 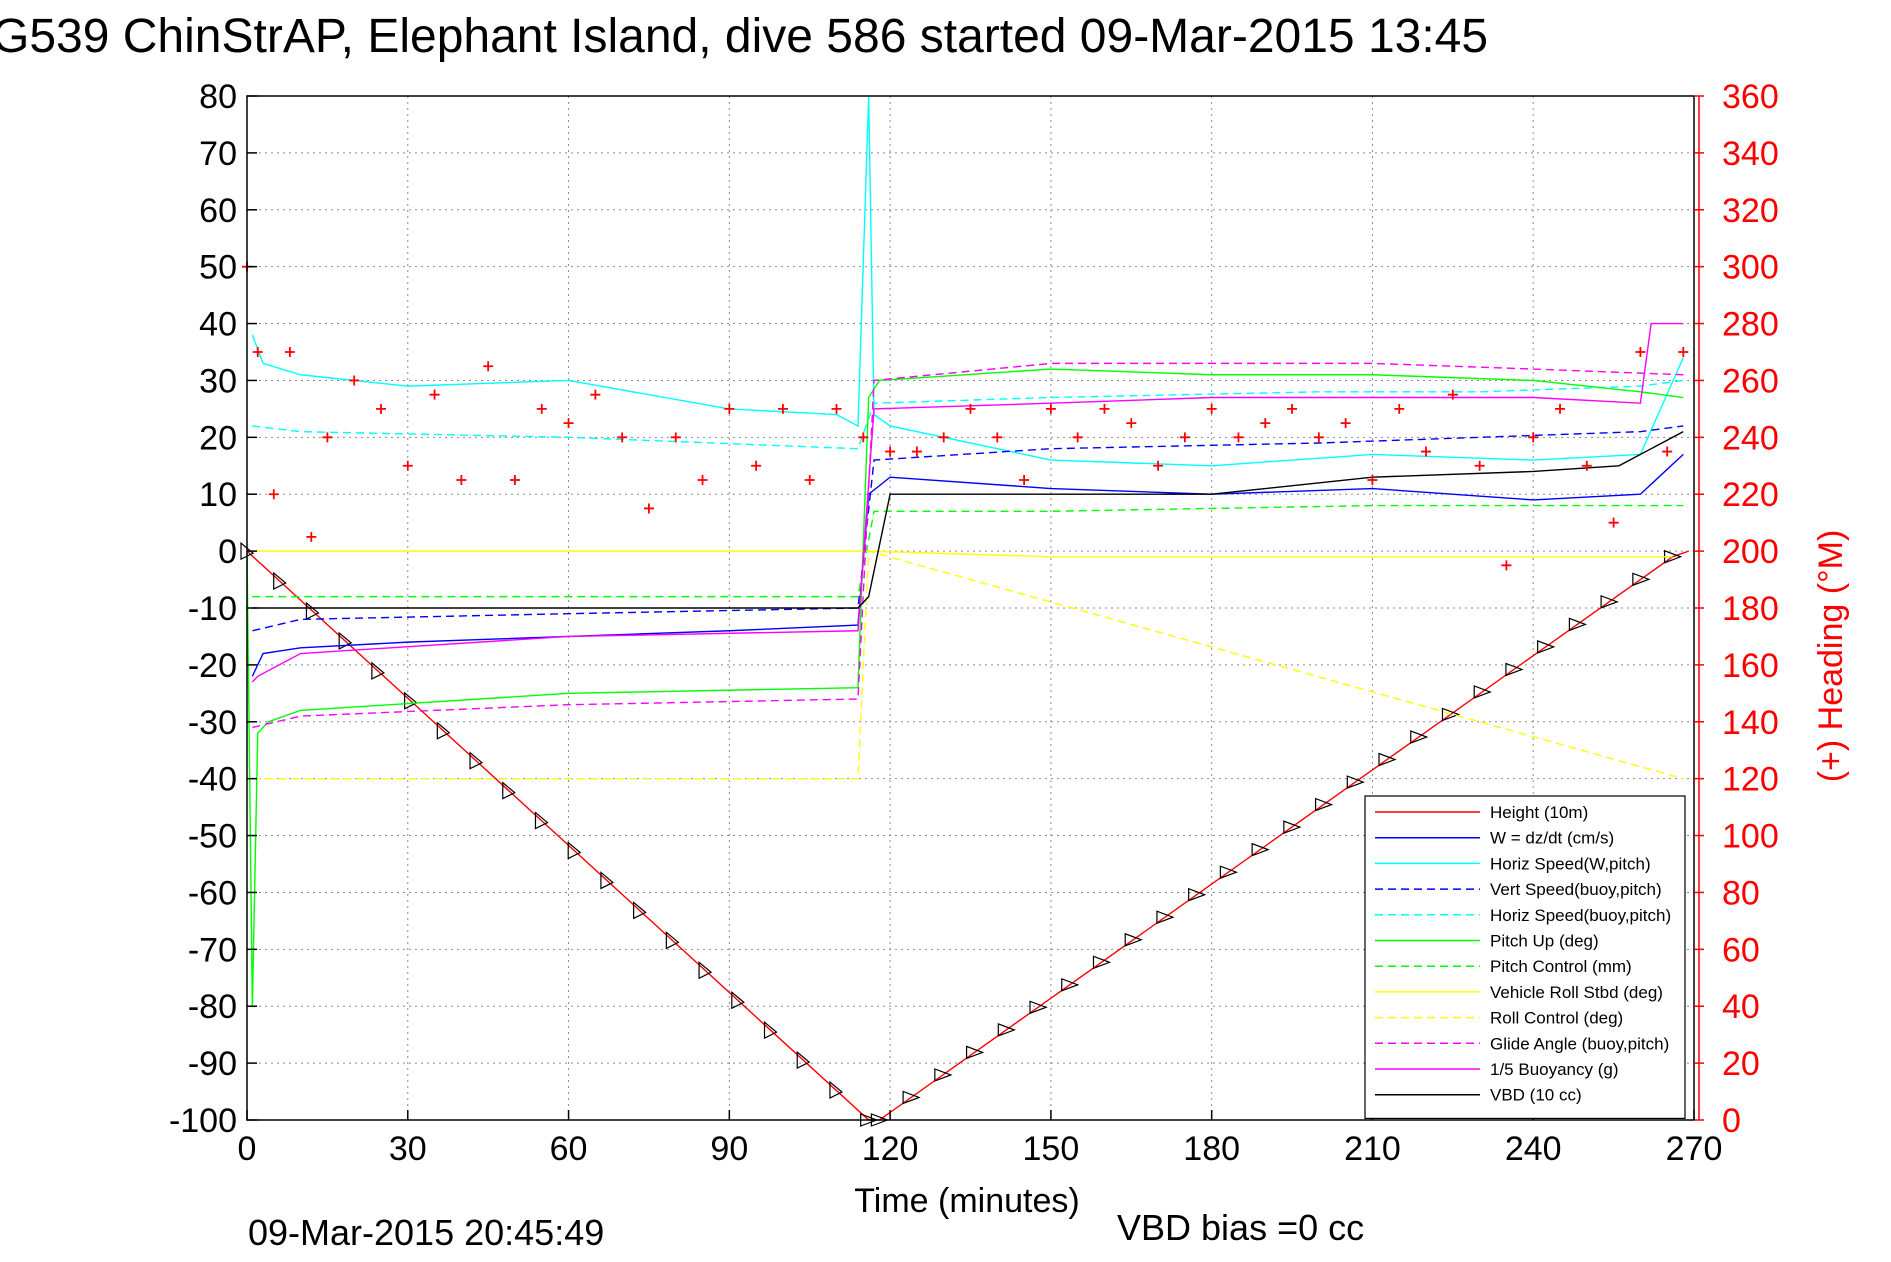 I want to click on series-horiz-speed-buoy-pitch, so click(x=968, y=414).